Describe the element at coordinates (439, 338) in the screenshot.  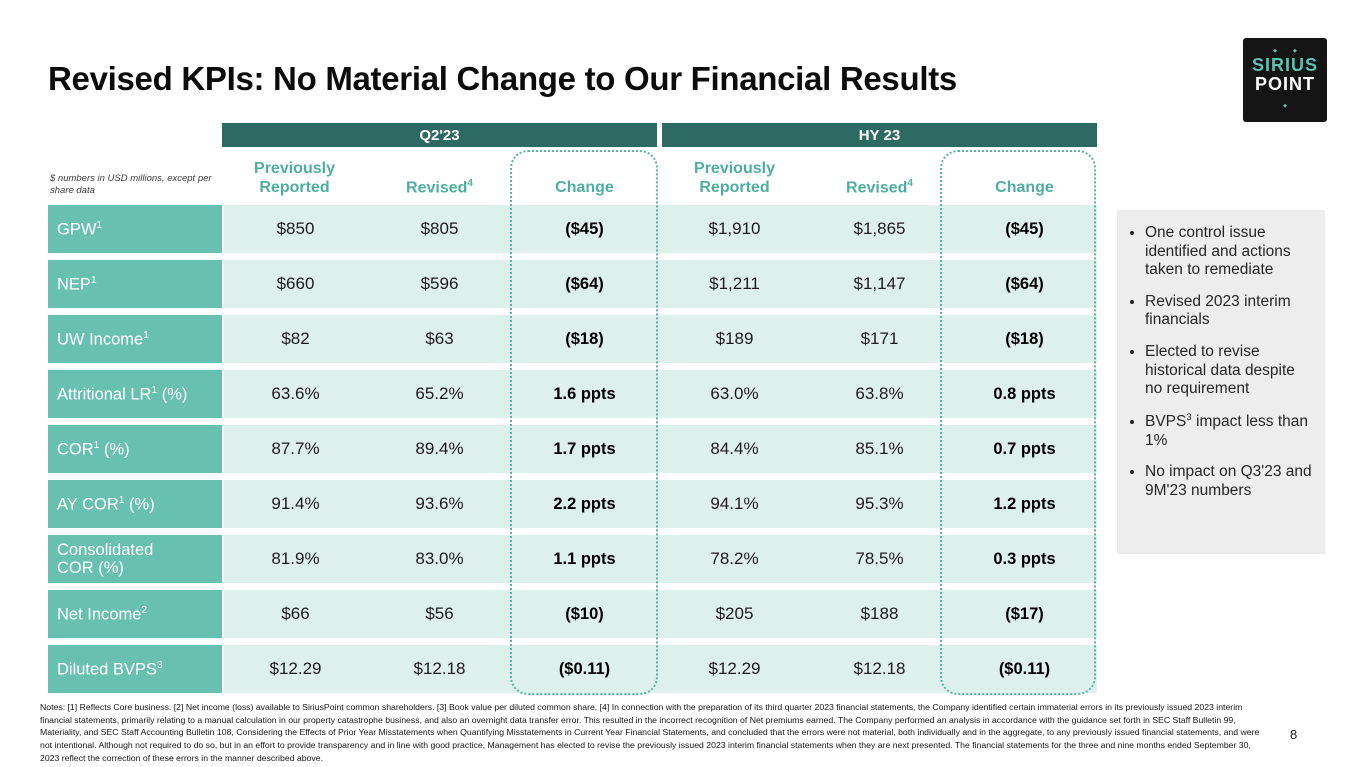
I see `cell-q2-revised: $63` at that location.